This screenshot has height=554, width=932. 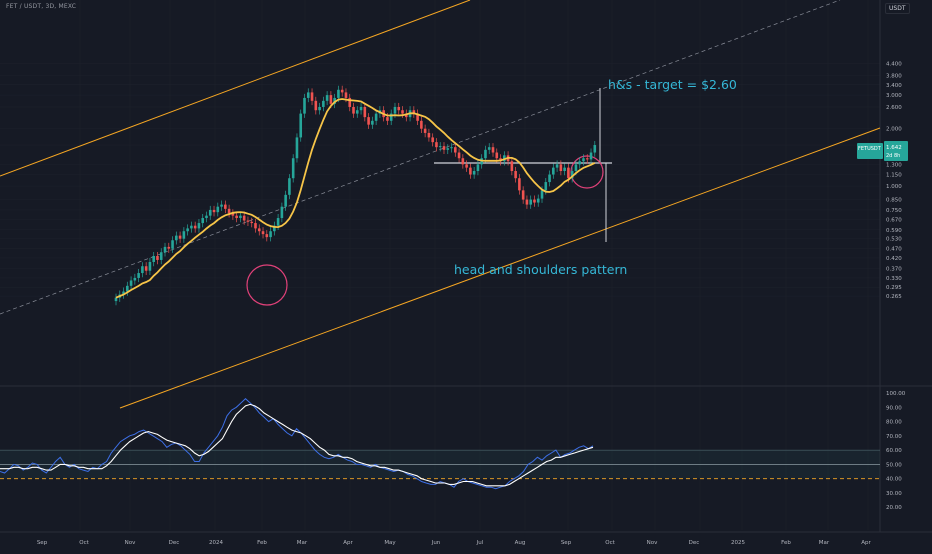 What do you see at coordinates (894, 220) in the screenshot?
I see `price-tick-label: 0.670` at bounding box center [894, 220].